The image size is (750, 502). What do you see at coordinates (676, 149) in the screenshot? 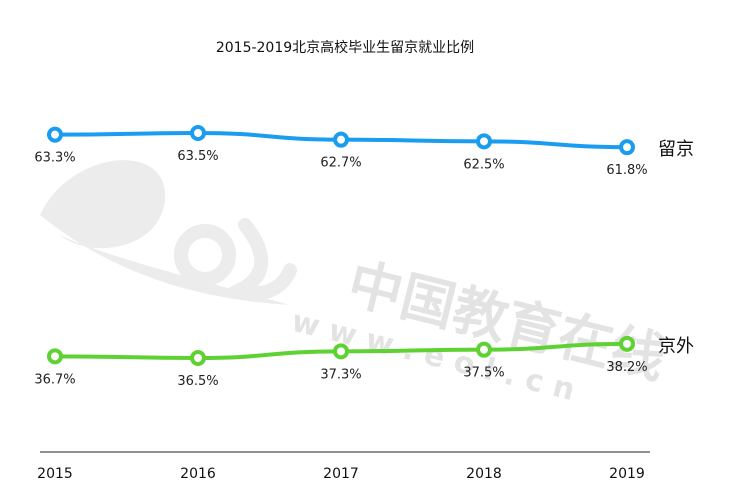
I see `series-name: 留京` at bounding box center [676, 149].